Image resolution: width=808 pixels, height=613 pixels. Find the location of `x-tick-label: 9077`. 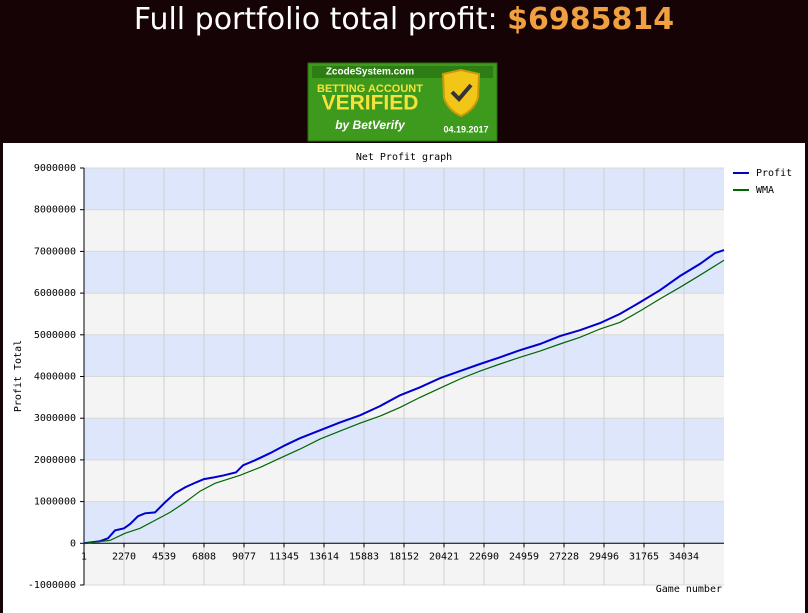

x-tick-label: 9077 is located at coordinates (244, 556).